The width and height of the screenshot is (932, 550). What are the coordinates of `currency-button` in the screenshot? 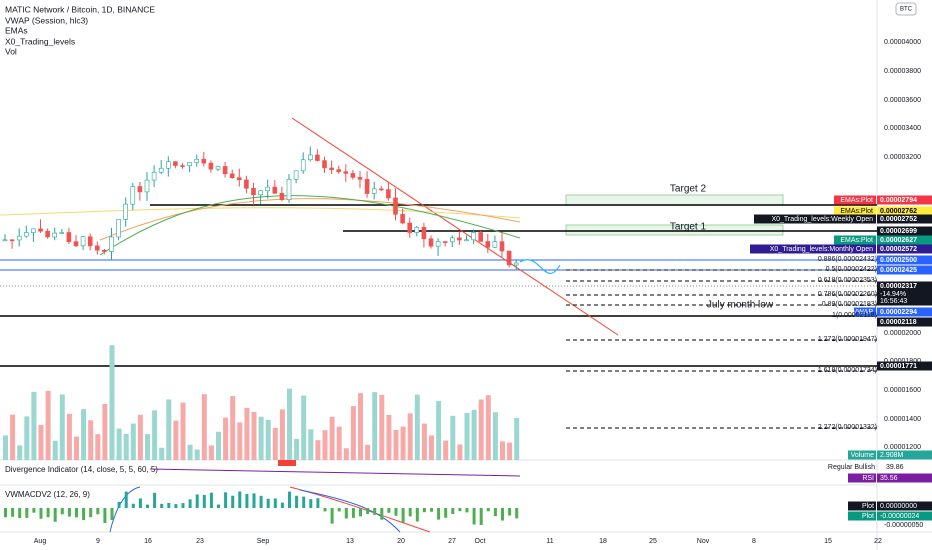 It's located at (906, 9).